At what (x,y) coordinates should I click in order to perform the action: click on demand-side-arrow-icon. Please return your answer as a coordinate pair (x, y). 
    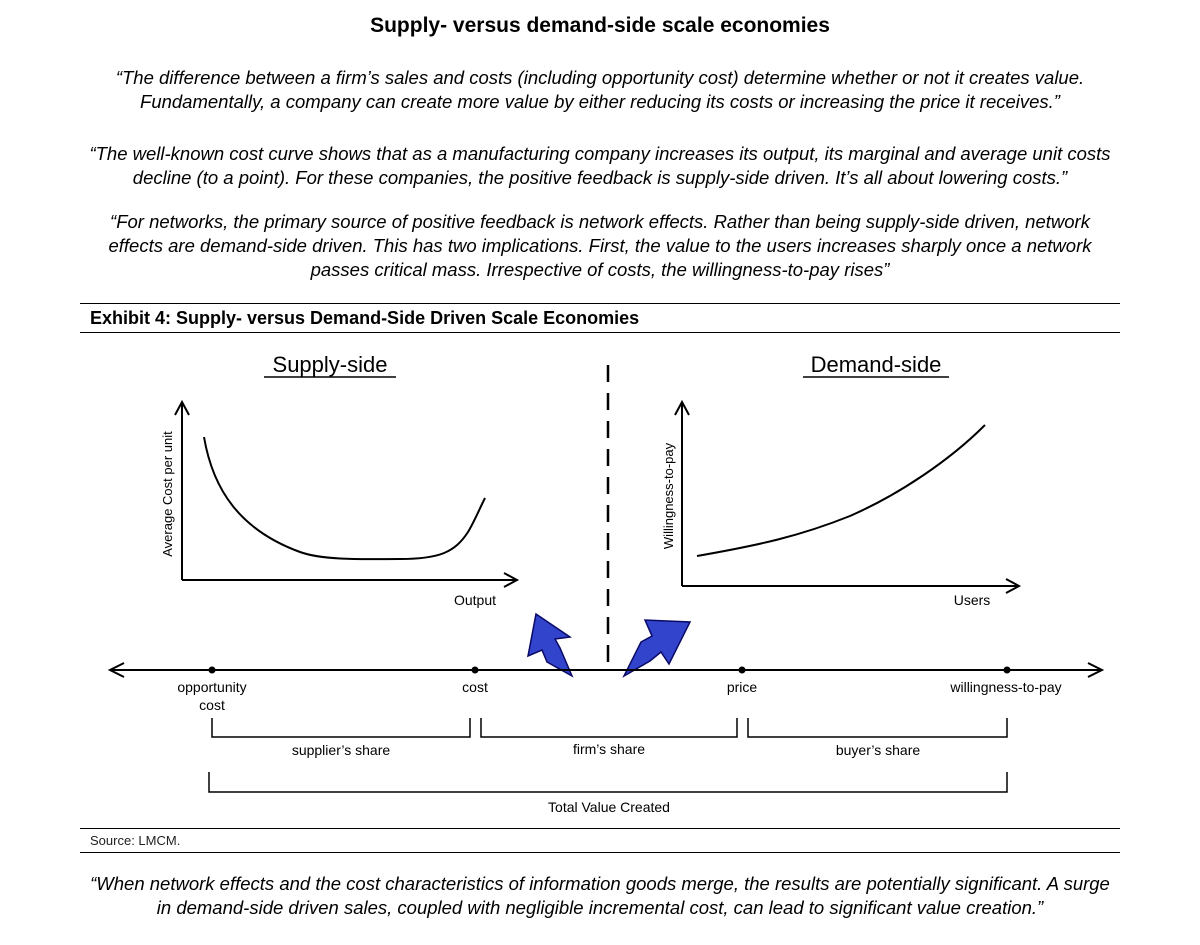
    Looking at the image, I should click on (657, 648).